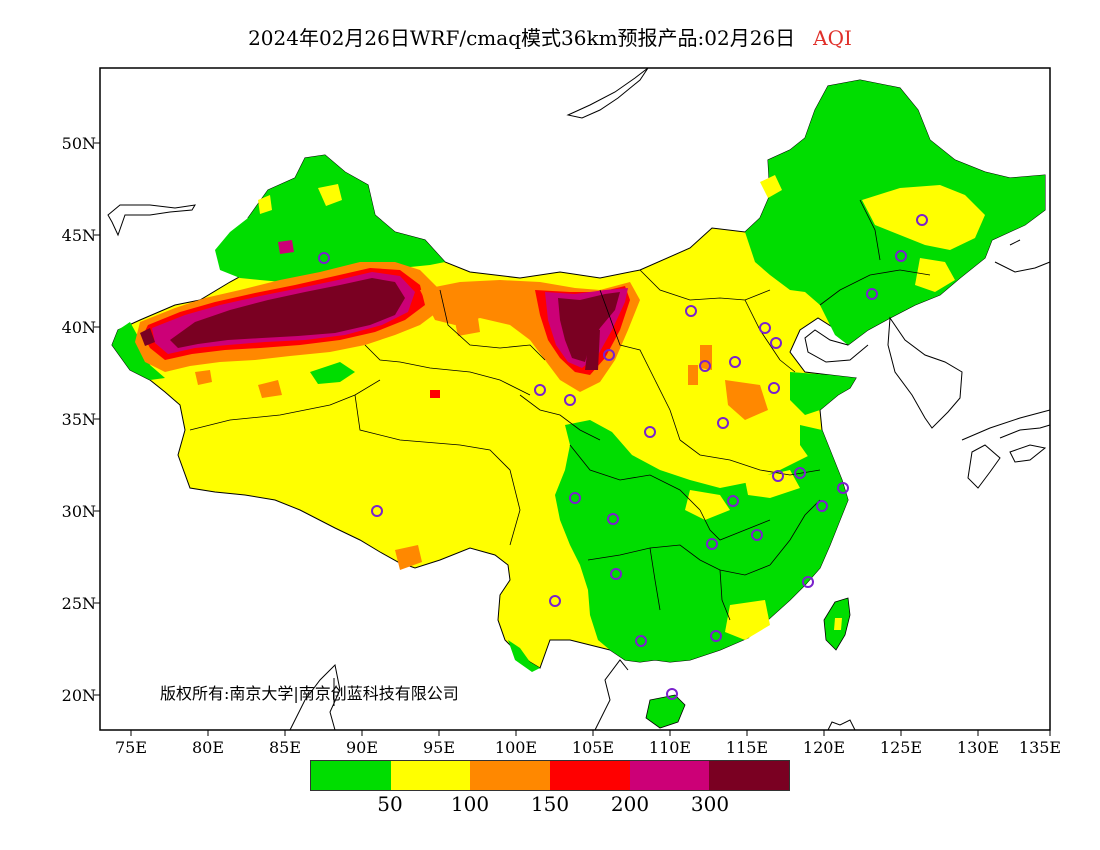 The width and height of the screenshot is (1100, 850). What do you see at coordinates (439, 747) in the screenshot?
I see `x-tick-label: 95E` at bounding box center [439, 747].